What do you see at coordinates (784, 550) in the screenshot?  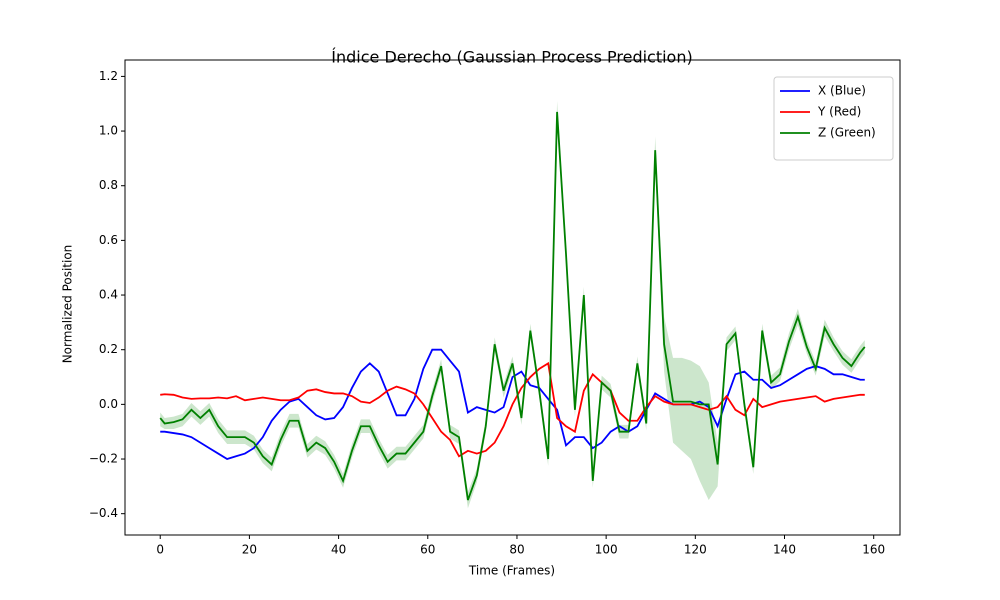 I see `x-tick-label: 140` at bounding box center [784, 550].